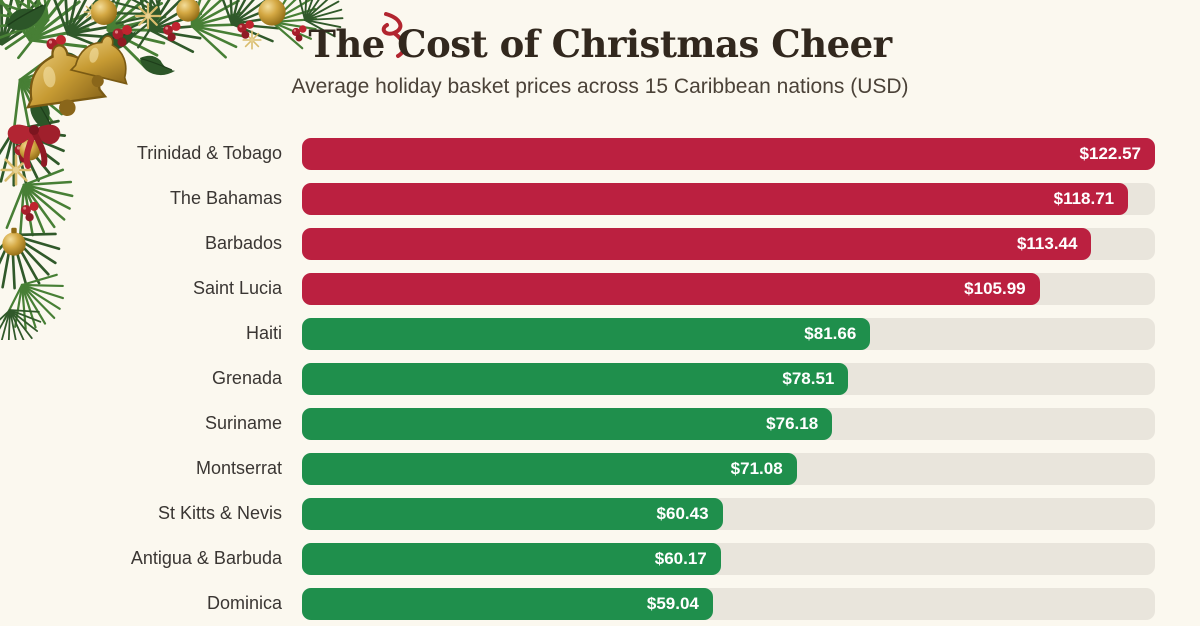 Image resolution: width=1200 pixels, height=626 pixels. I want to click on chart-row: Barbados $113.44, so click(600, 243).